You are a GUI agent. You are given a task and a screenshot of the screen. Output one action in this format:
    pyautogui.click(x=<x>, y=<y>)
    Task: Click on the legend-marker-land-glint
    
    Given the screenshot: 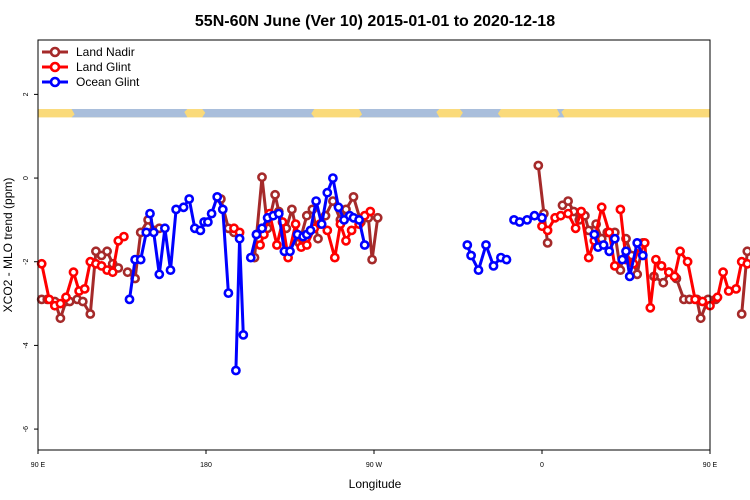 What is the action you would take?
    pyautogui.click(x=55, y=67)
    